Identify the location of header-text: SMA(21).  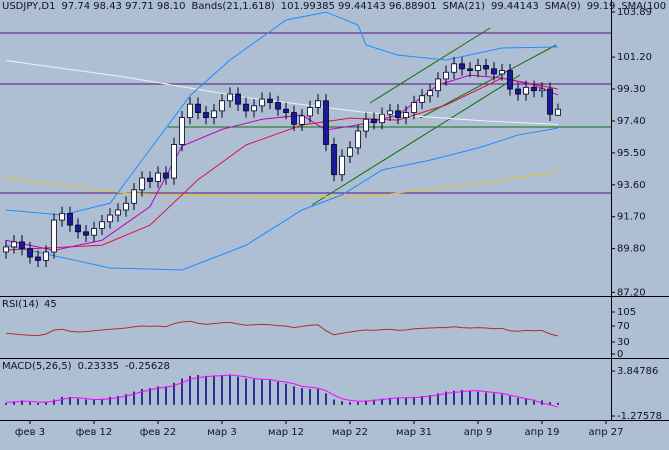
(464, 6).